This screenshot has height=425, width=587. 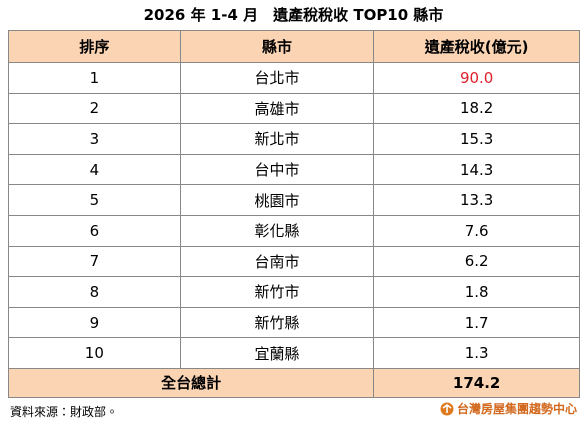 What do you see at coordinates (293, 15) in the screenshot?
I see `title: 2026 年 1-4 月 遺產稅稅收 TOP10 縣市` at bounding box center [293, 15].